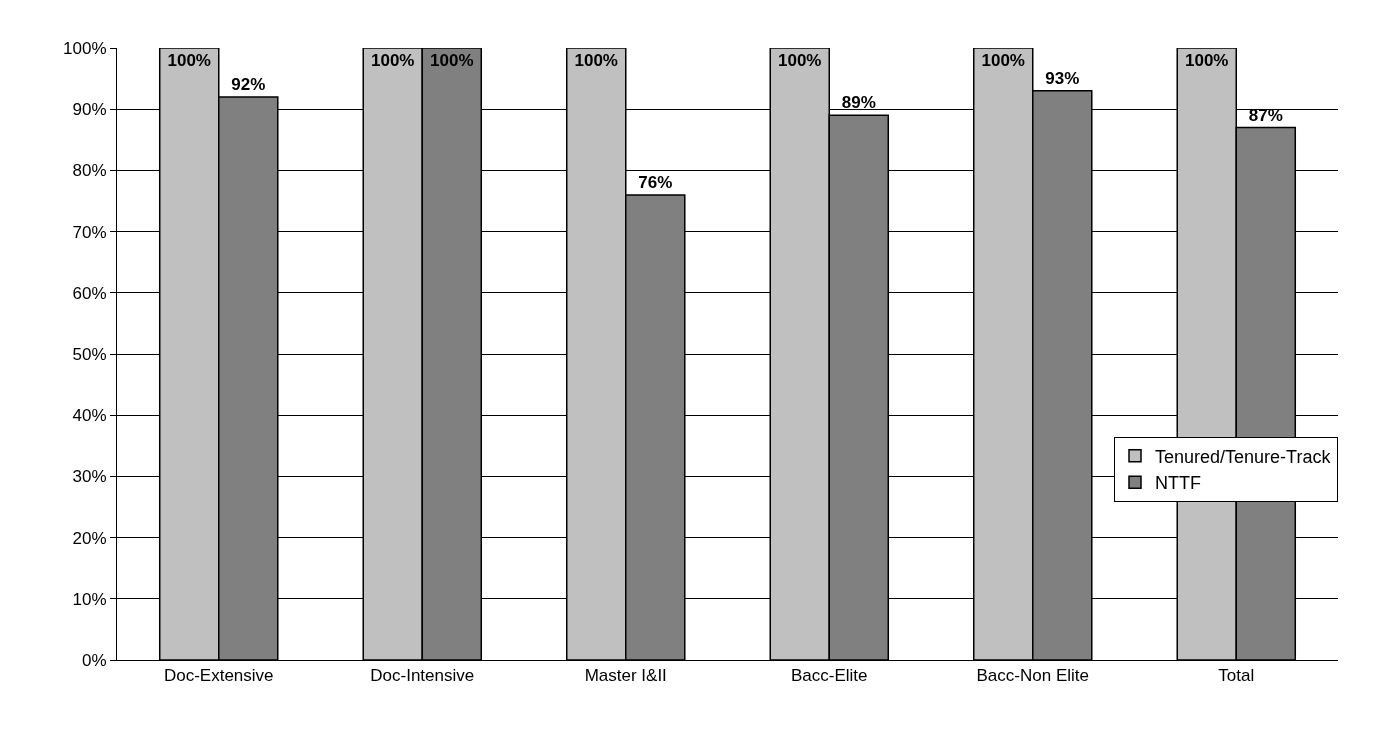 The width and height of the screenshot is (1388, 730). What do you see at coordinates (1178, 483) in the screenshot?
I see `legend-label: NTTF` at bounding box center [1178, 483].